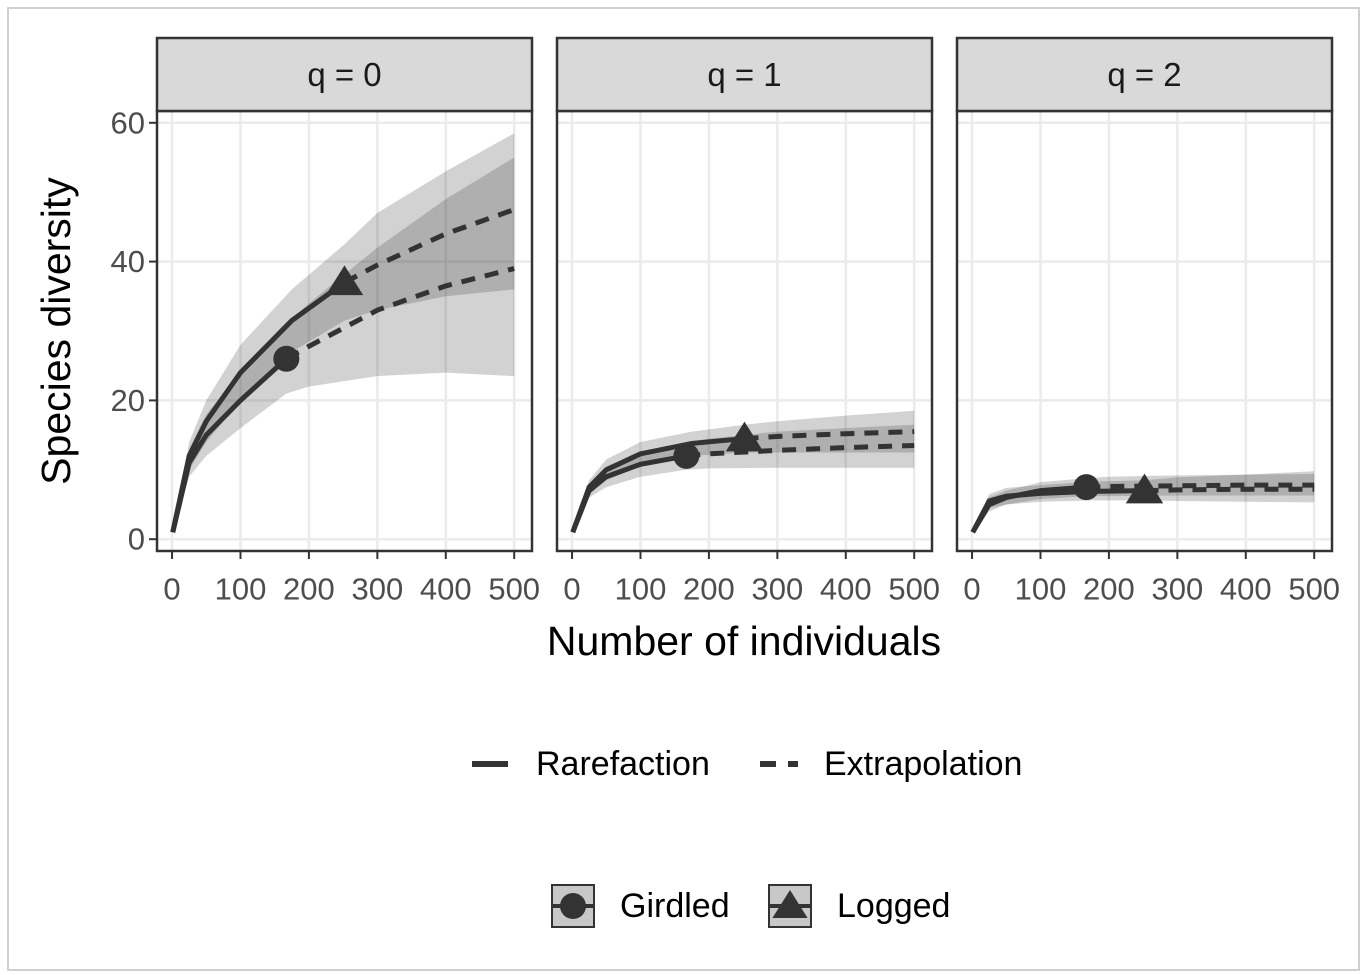 This screenshot has width=1367, height=975. Describe the element at coordinates (675, 906) in the screenshot. I see `legend-label: Girdled` at that location.